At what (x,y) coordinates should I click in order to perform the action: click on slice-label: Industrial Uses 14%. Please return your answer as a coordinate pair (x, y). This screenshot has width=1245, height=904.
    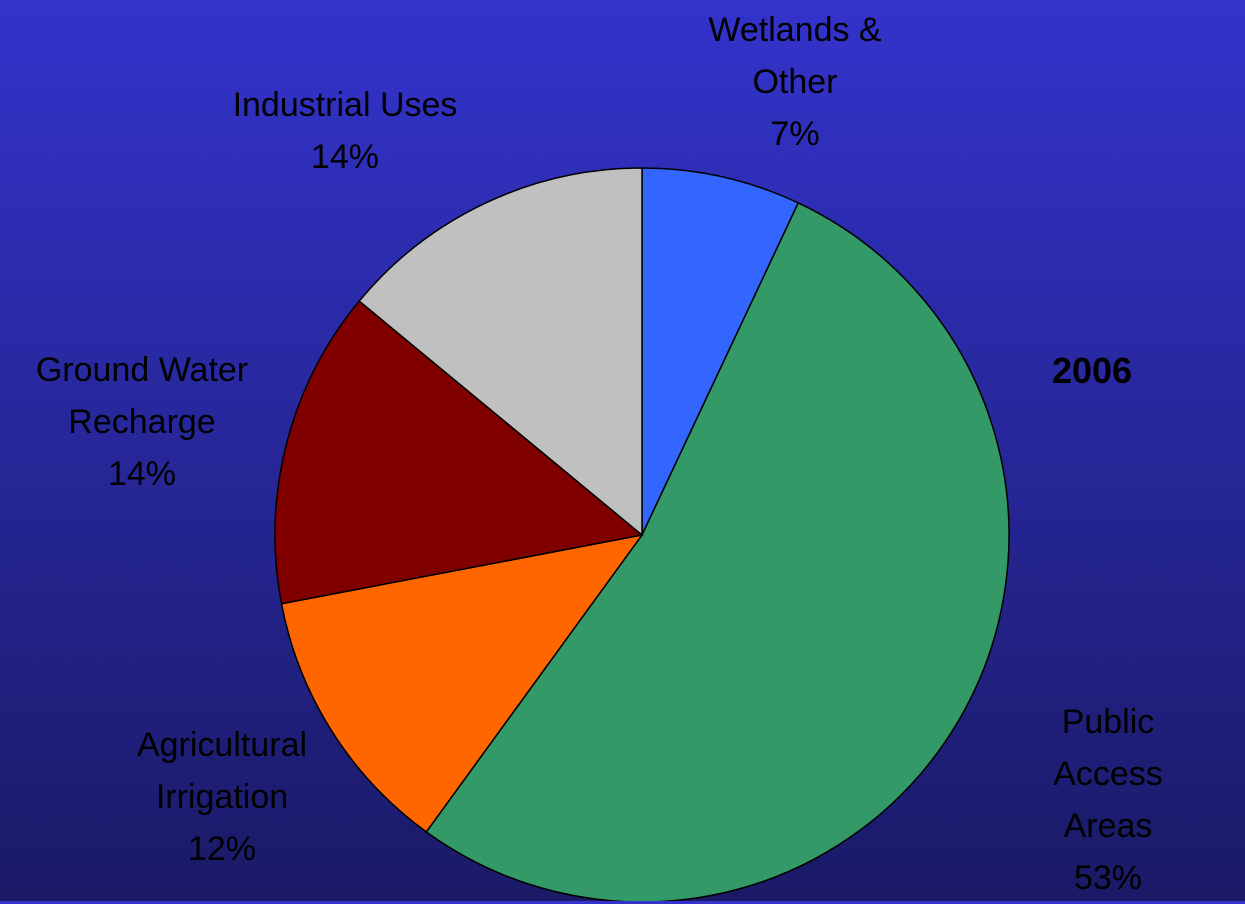
    Looking at the image, I should click on (345, 131).